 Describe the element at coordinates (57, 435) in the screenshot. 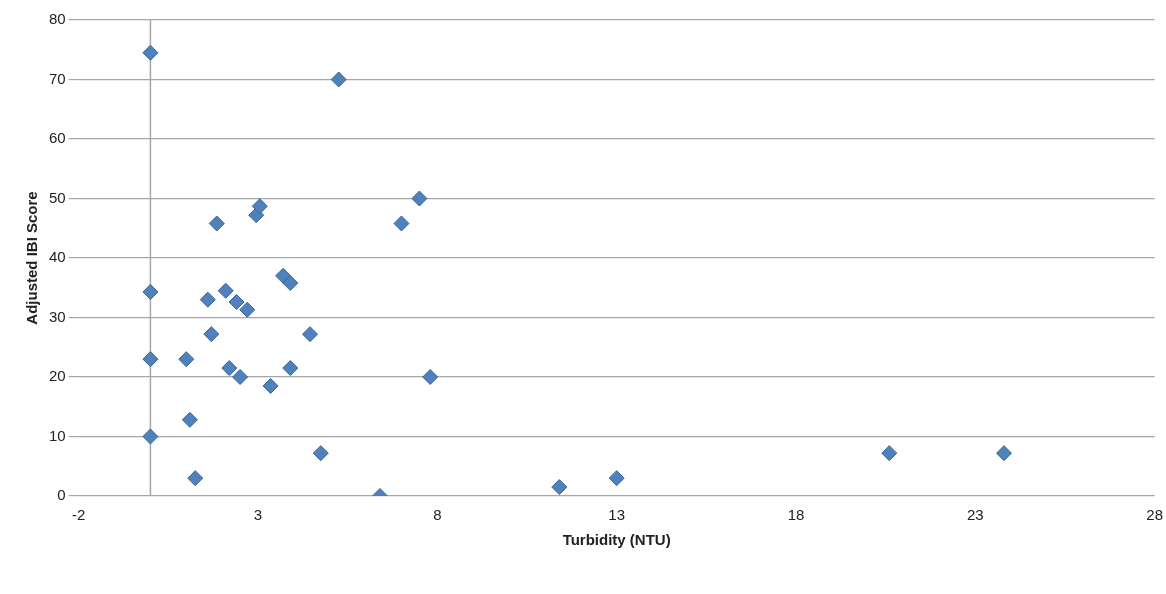

I see `y-tick-label: 10` at that location.